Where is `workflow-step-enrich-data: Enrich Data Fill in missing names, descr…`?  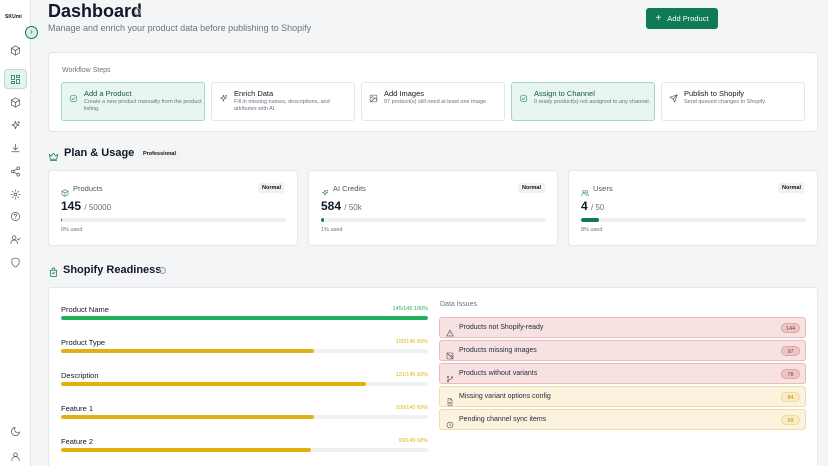 workflow-step-enrich-data: Enrich Data Fill in missing names, descr… is located at coordinates (283, 101).